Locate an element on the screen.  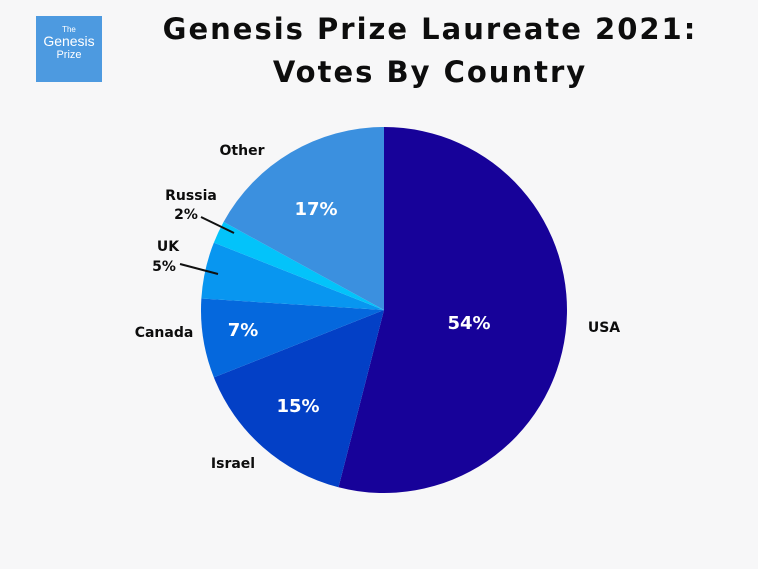
slice-category-label-israel: Israel is located at coordinates (233, 464).